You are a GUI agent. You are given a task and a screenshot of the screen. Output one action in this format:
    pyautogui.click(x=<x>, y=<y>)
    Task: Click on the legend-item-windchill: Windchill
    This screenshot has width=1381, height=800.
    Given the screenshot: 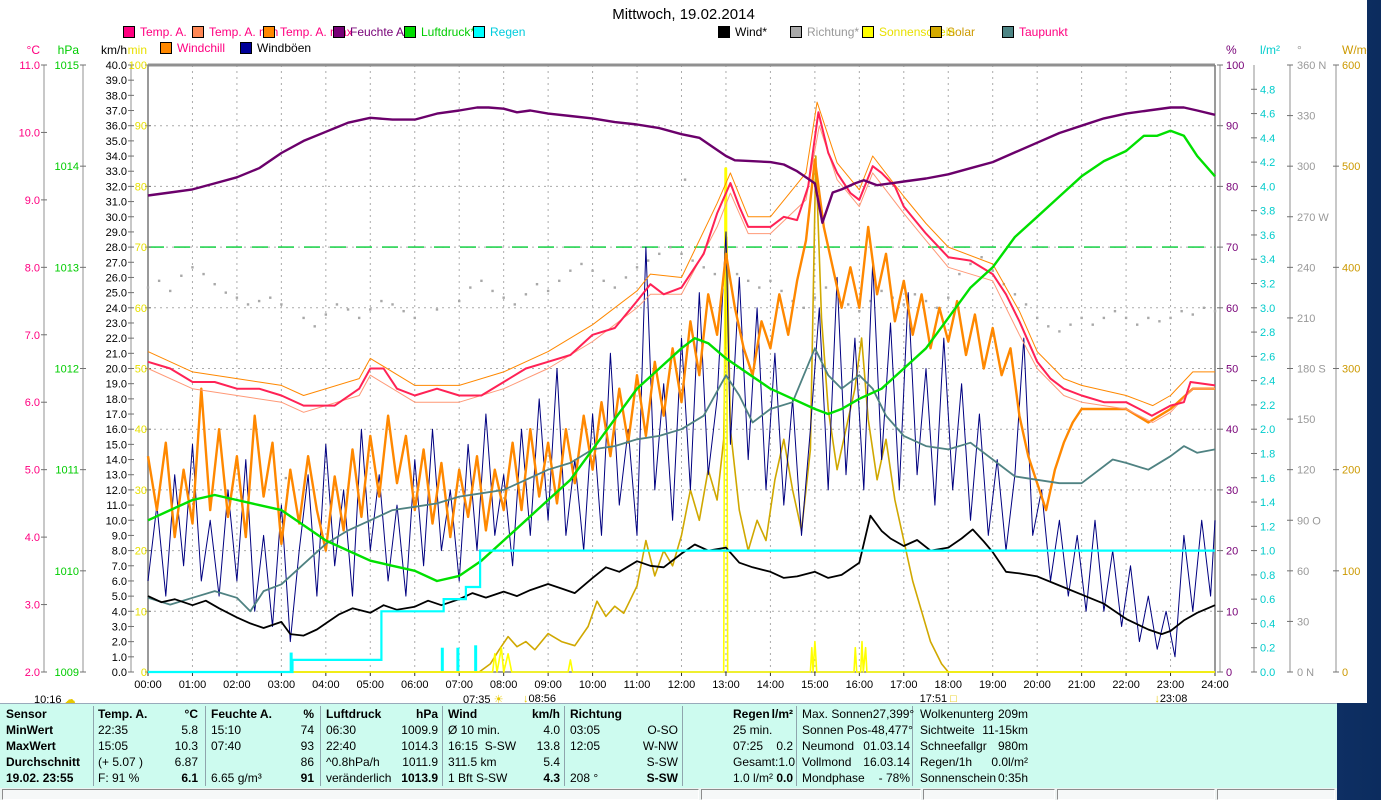 What is the action you would take?
    pyautogui.click(x=192, y=48)
    